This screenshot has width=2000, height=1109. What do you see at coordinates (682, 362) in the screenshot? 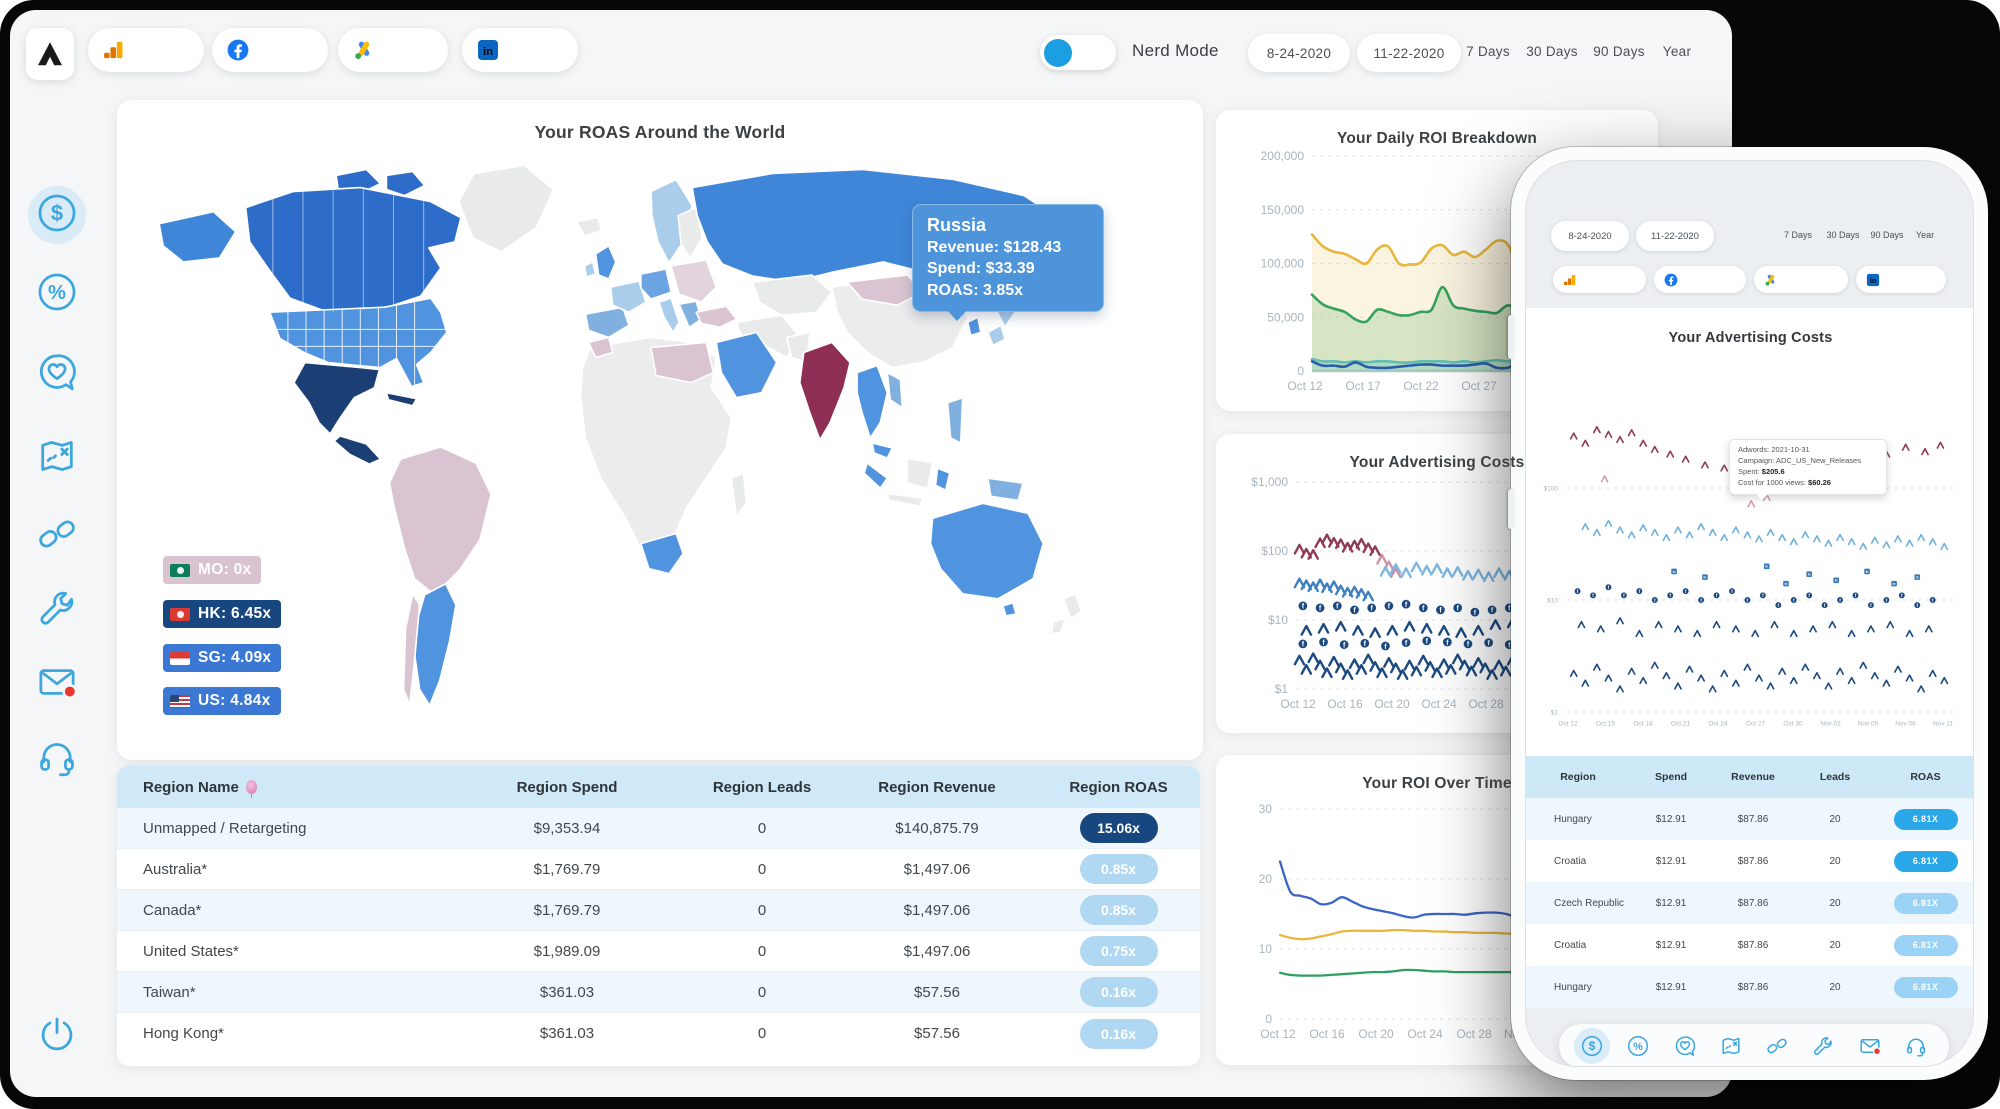
I see `region-north-africa` at bounding box center [682, 362].